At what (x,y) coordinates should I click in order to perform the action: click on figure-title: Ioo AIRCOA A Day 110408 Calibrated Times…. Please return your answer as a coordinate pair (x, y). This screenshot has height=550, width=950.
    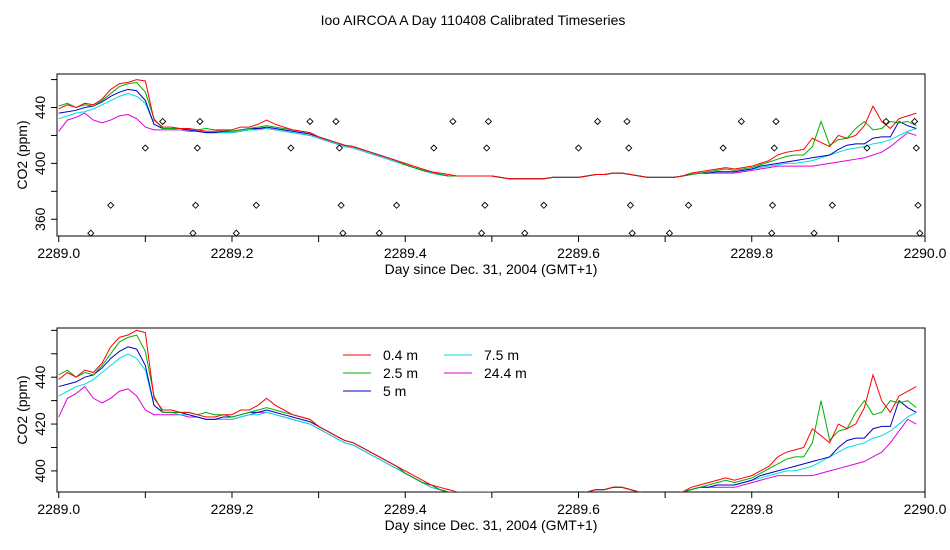
    Looking at the image, I should click on (473, 20).